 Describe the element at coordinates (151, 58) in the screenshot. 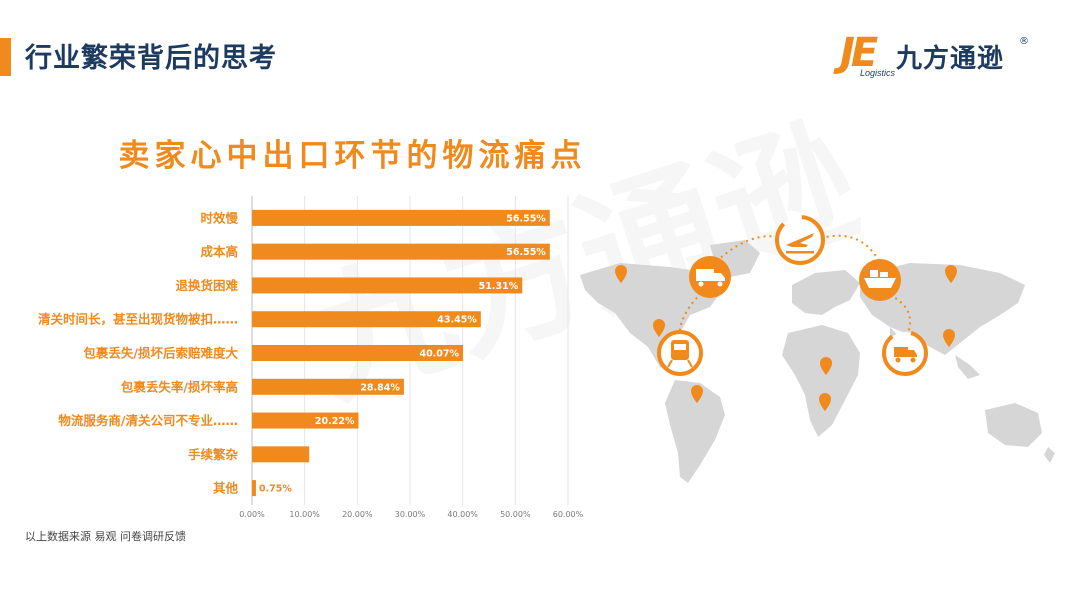

I see `page-title: 行业繁荣背后的思考` at that location.